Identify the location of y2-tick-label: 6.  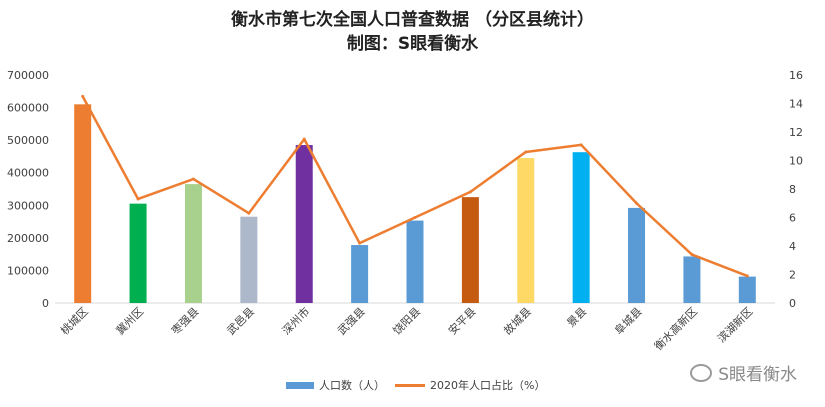
(792, 218).